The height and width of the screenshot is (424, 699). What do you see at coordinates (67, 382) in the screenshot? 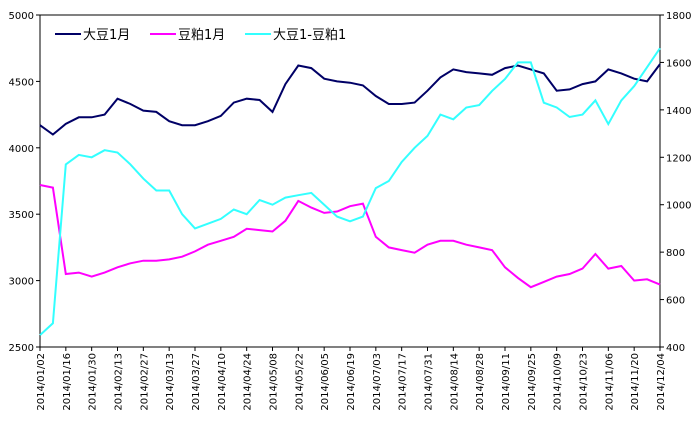
I see `x-tick-label: 2014/01/16` at bounding box center [67, 382].